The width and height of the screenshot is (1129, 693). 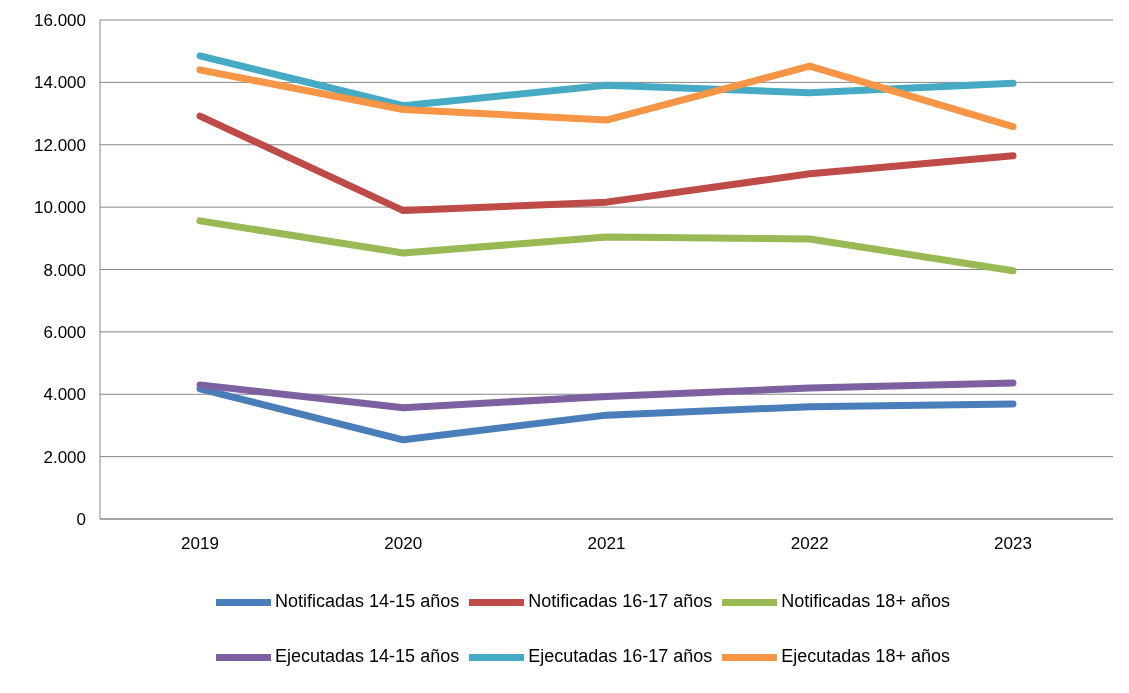 I want to click on y-tick-label: 14.000, so click(x=60, y=83).